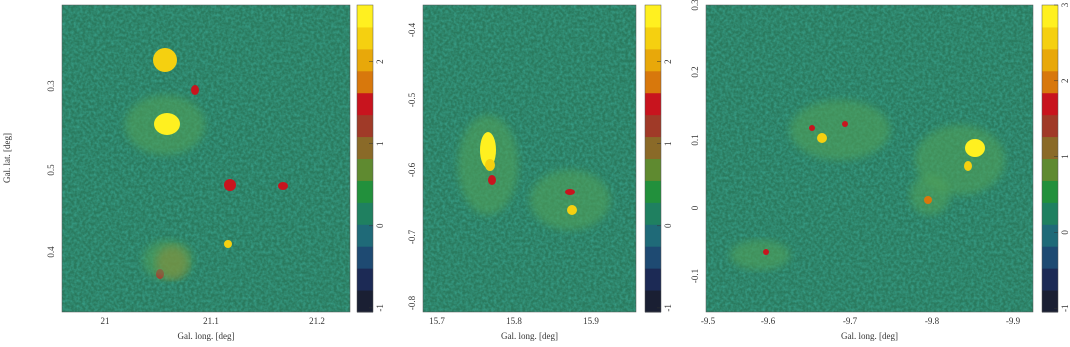 The image size is (1070, 347). I want to click on y-tick-label: 0, so click(695, 207).